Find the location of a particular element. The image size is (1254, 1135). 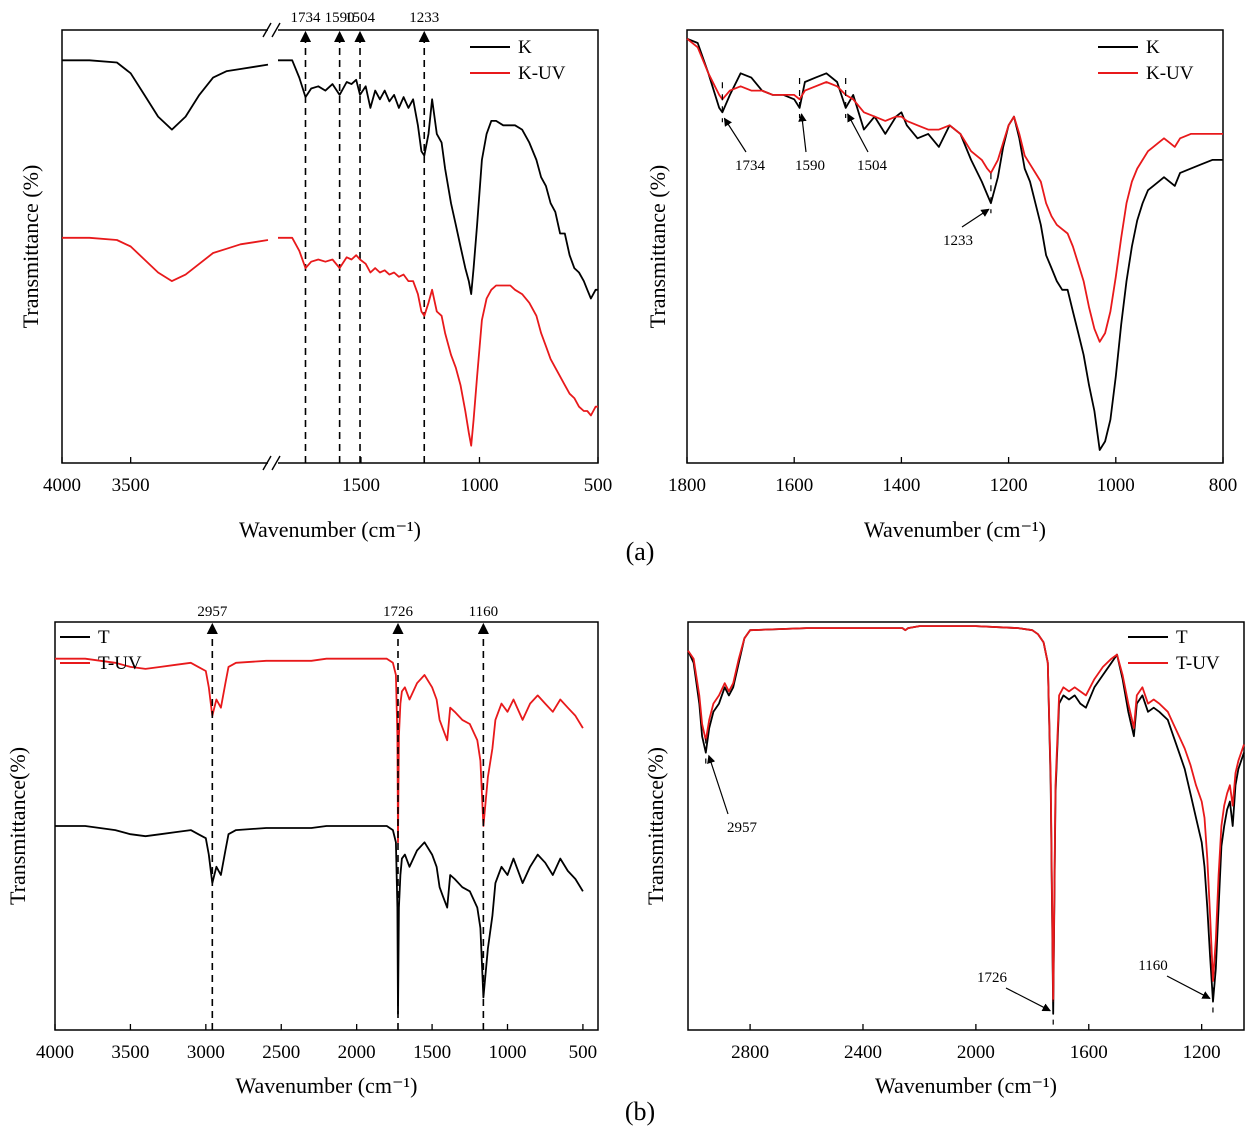

panel-label-b: (b) is located at coordinates (640, 1111).